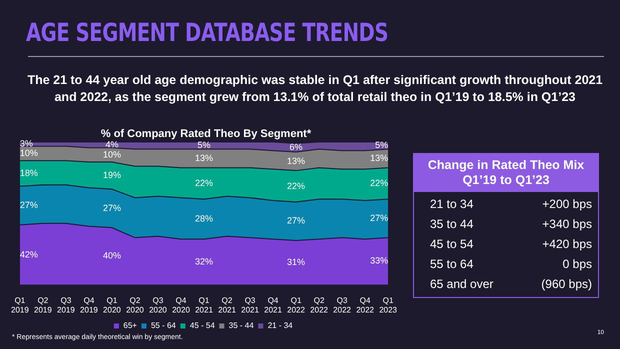  Describe the element at coordinates (111, 255) in the screenshot. I see `data-label: 40%` at that location.